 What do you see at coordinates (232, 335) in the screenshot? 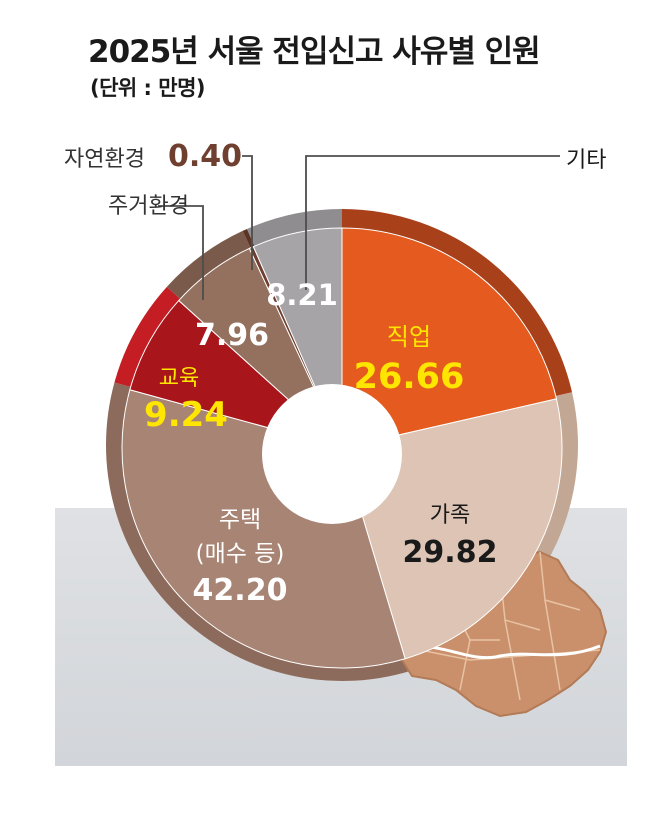
I see `slice-value-4: 7.96` at bounding box center [232, 335].